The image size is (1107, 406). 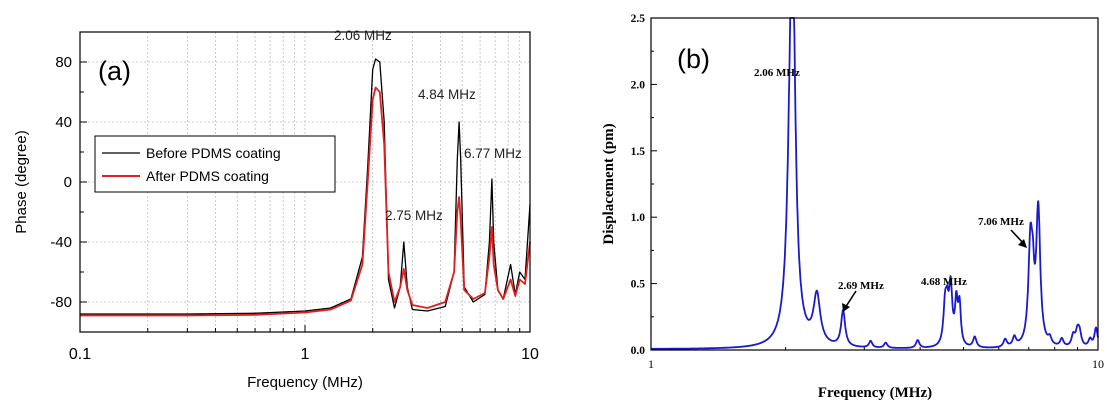 I want to click on a-annotation-4-84: 4.84 MHz, so click(x=447, y=94).